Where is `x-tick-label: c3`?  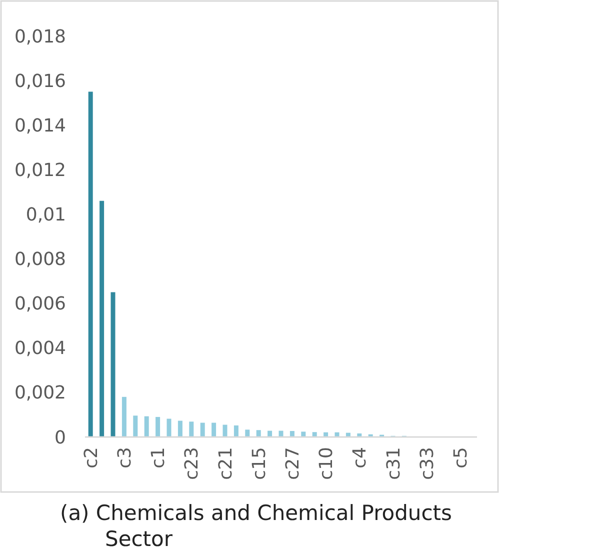
x-tick-label: c3 is located at coordinates (125, 457).